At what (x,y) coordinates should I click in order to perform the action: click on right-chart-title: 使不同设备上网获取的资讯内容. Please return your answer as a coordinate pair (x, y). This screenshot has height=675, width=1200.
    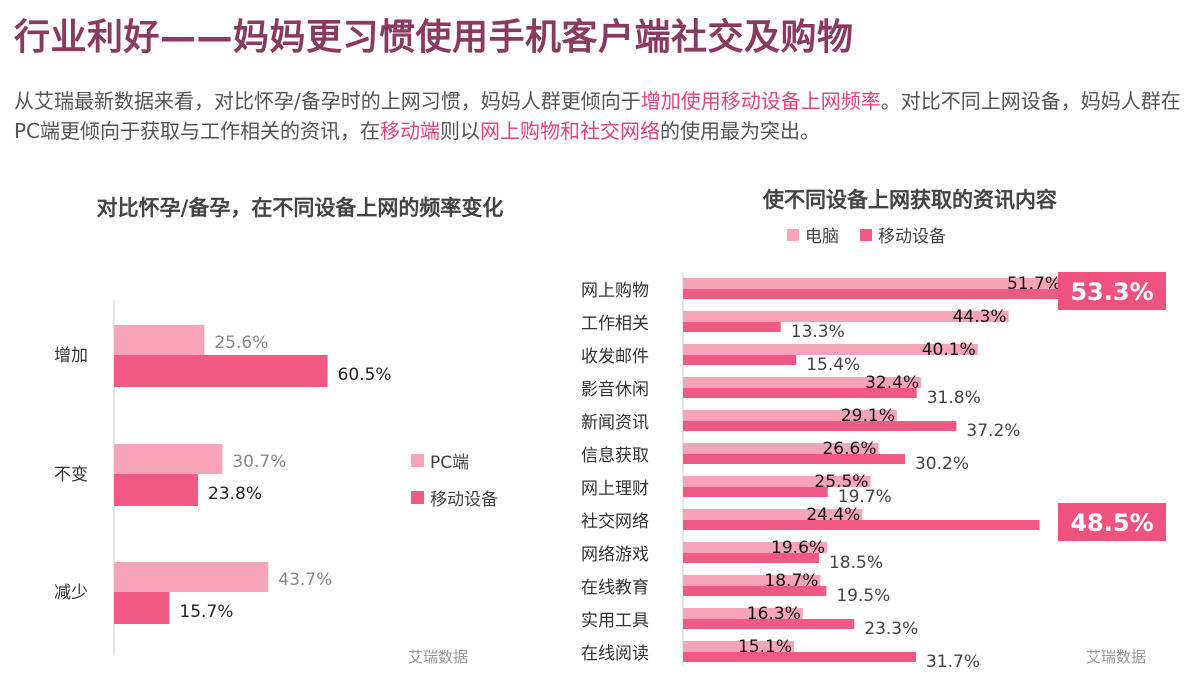
    Looking at the image, I should click on (910, 200).